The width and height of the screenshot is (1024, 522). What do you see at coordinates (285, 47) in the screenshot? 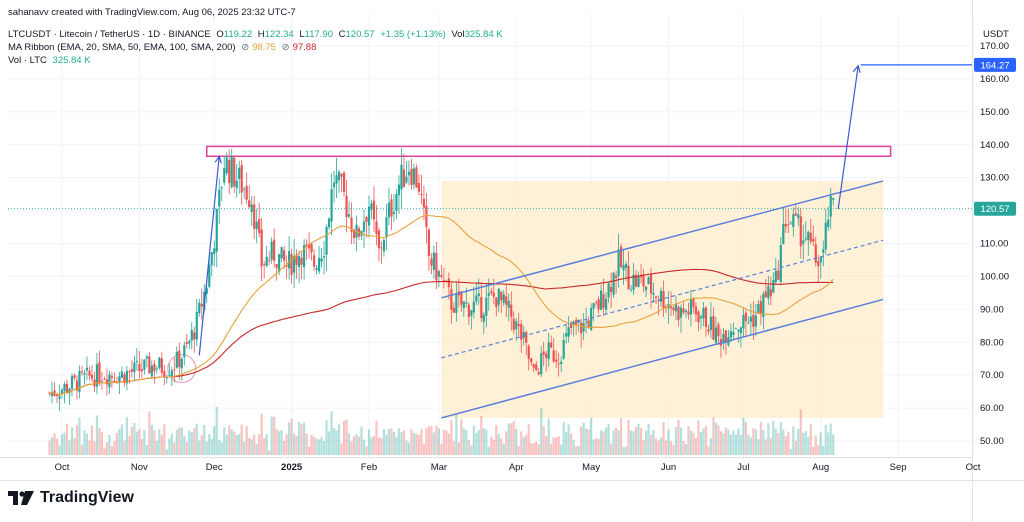
I see `hidden-eye-icon-2: ⊘` at bounding box center [285, 47].